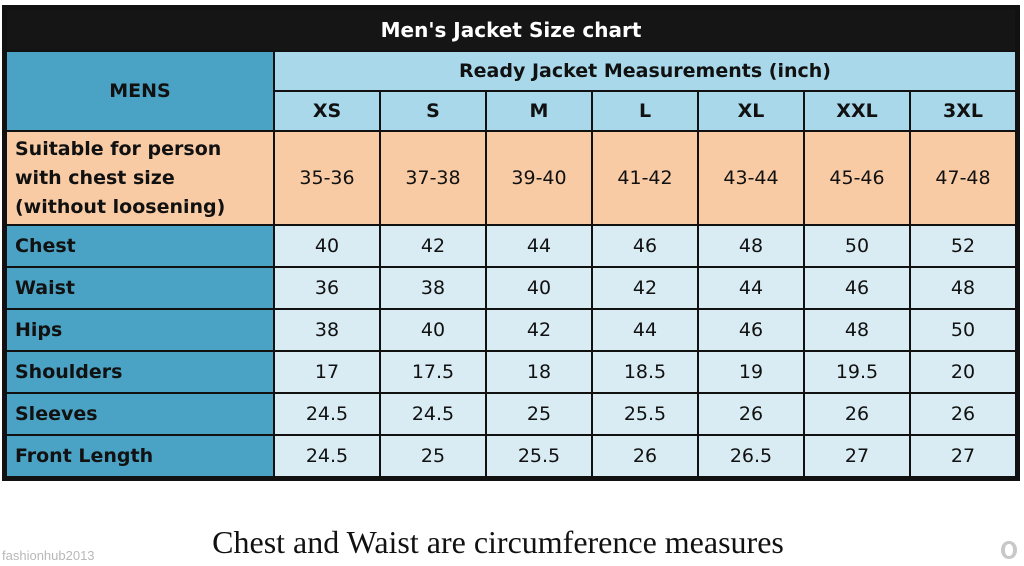 This screenshot has height=566, width=1024. Describe the element at coordinates (857, 178) in the screenshot. I see `suitable-value: 45-46` at that location.